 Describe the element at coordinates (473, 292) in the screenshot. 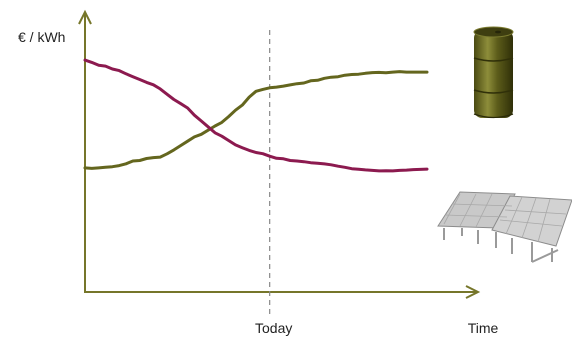

I see `x-axis-arrowhead` at that location.